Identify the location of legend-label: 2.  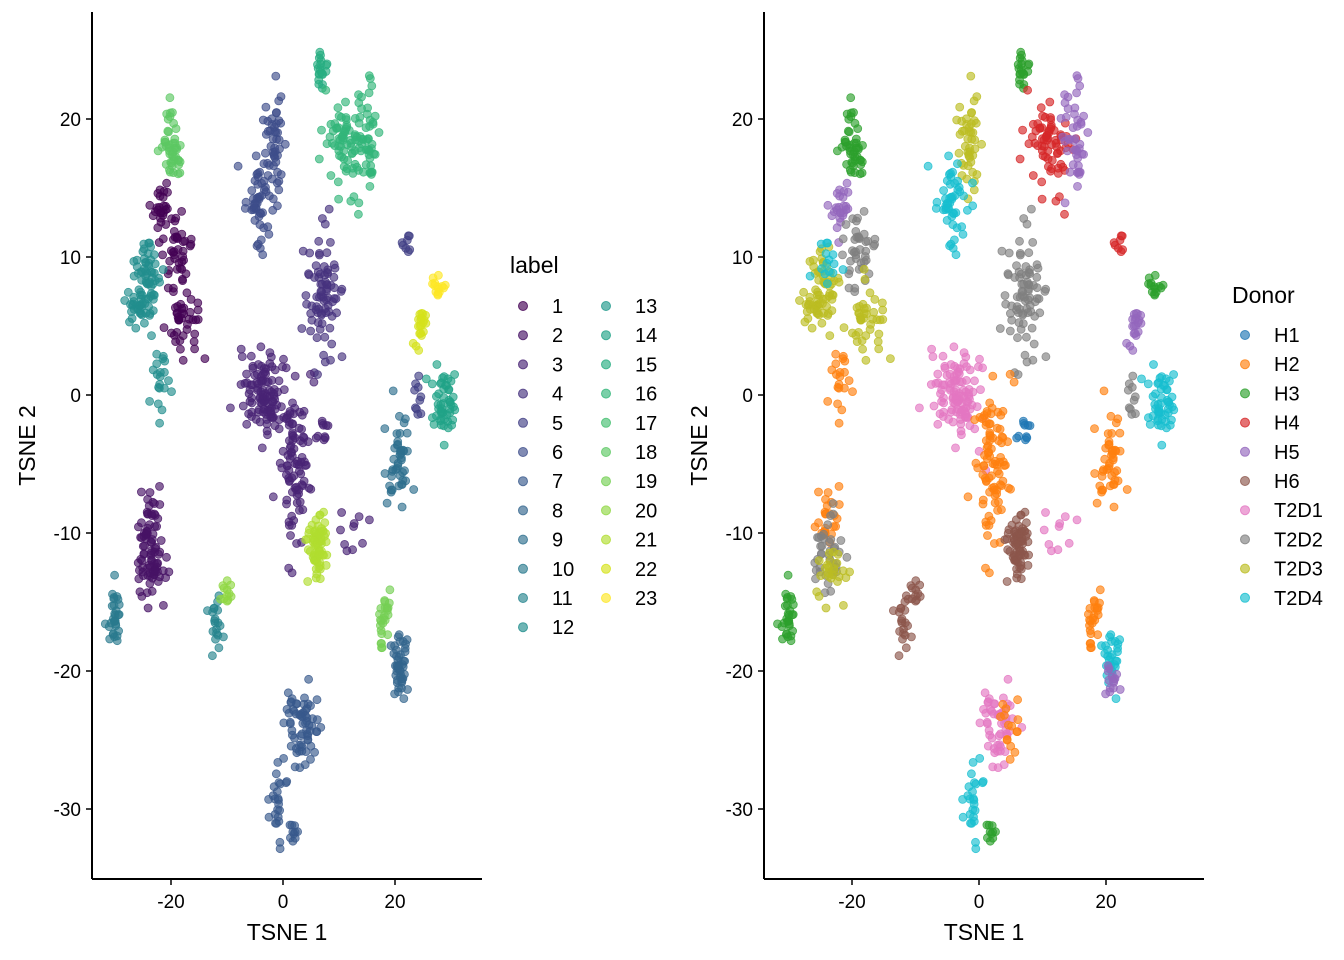
(557, 336).